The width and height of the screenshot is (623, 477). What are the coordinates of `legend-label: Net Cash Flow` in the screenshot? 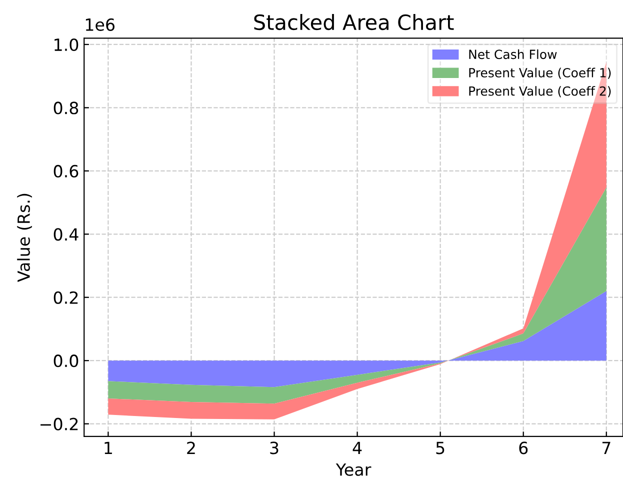 It's located at (513, 54).